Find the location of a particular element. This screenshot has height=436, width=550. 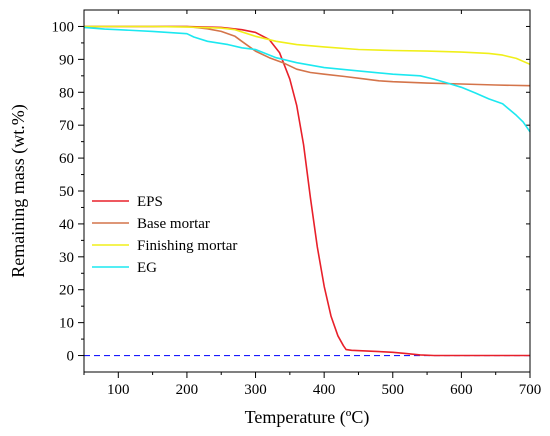

x-tick-label: 100 is located at coordinates (118, 390).